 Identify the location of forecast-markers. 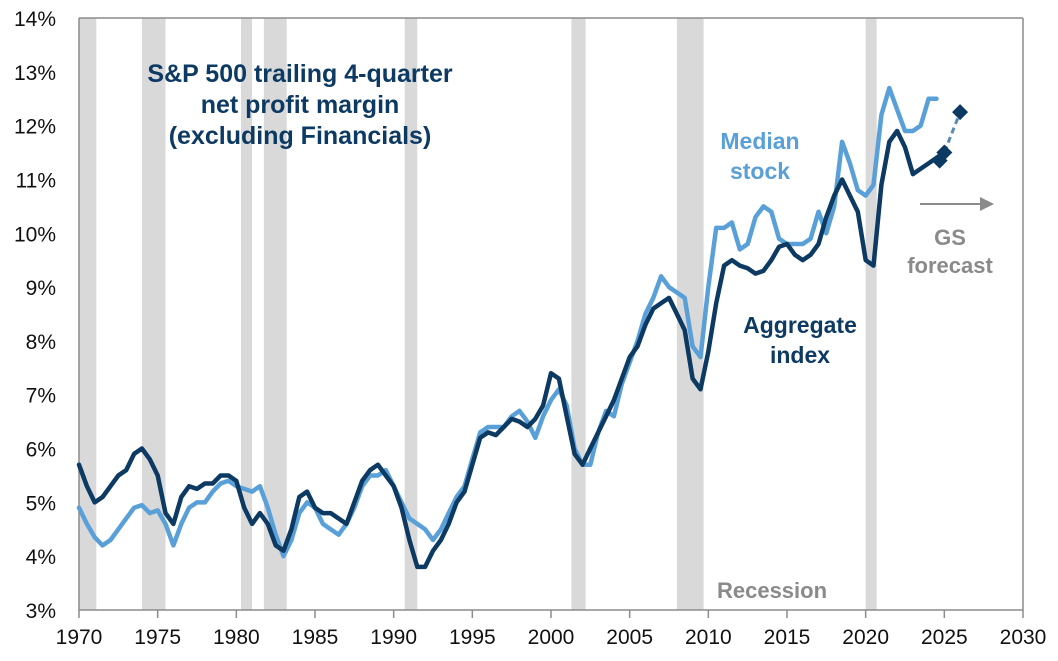
(950, 136).